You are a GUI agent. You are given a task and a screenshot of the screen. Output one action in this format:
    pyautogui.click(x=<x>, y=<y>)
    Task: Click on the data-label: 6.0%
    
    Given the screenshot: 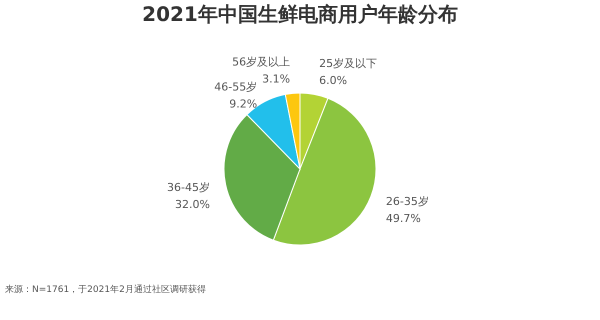 What is the action you would take?
    pyautogui.click(x=333, y=80)
    